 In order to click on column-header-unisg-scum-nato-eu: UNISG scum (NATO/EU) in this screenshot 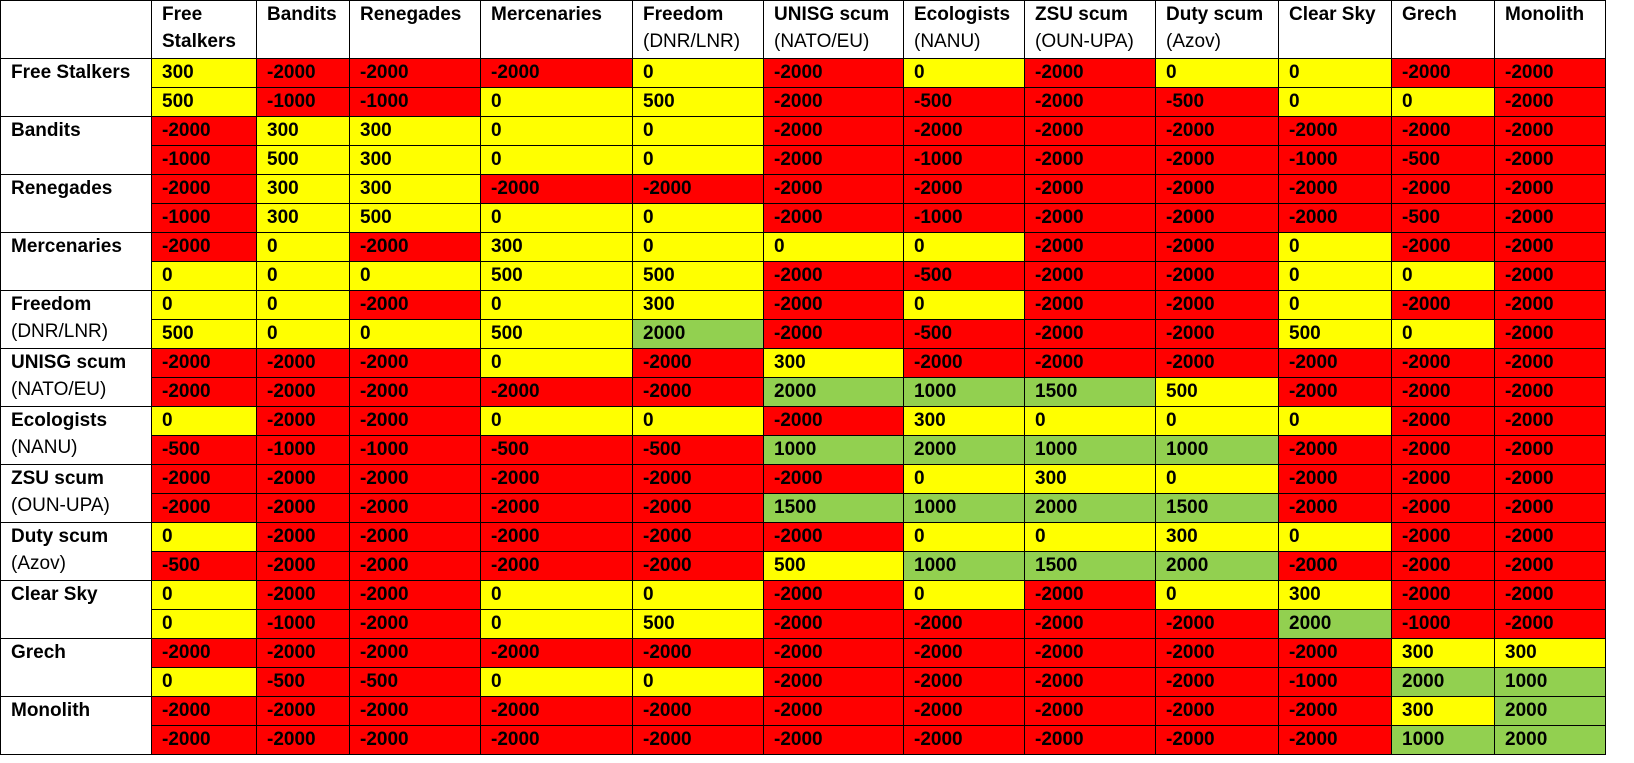, I will do `click(833, 29)`.